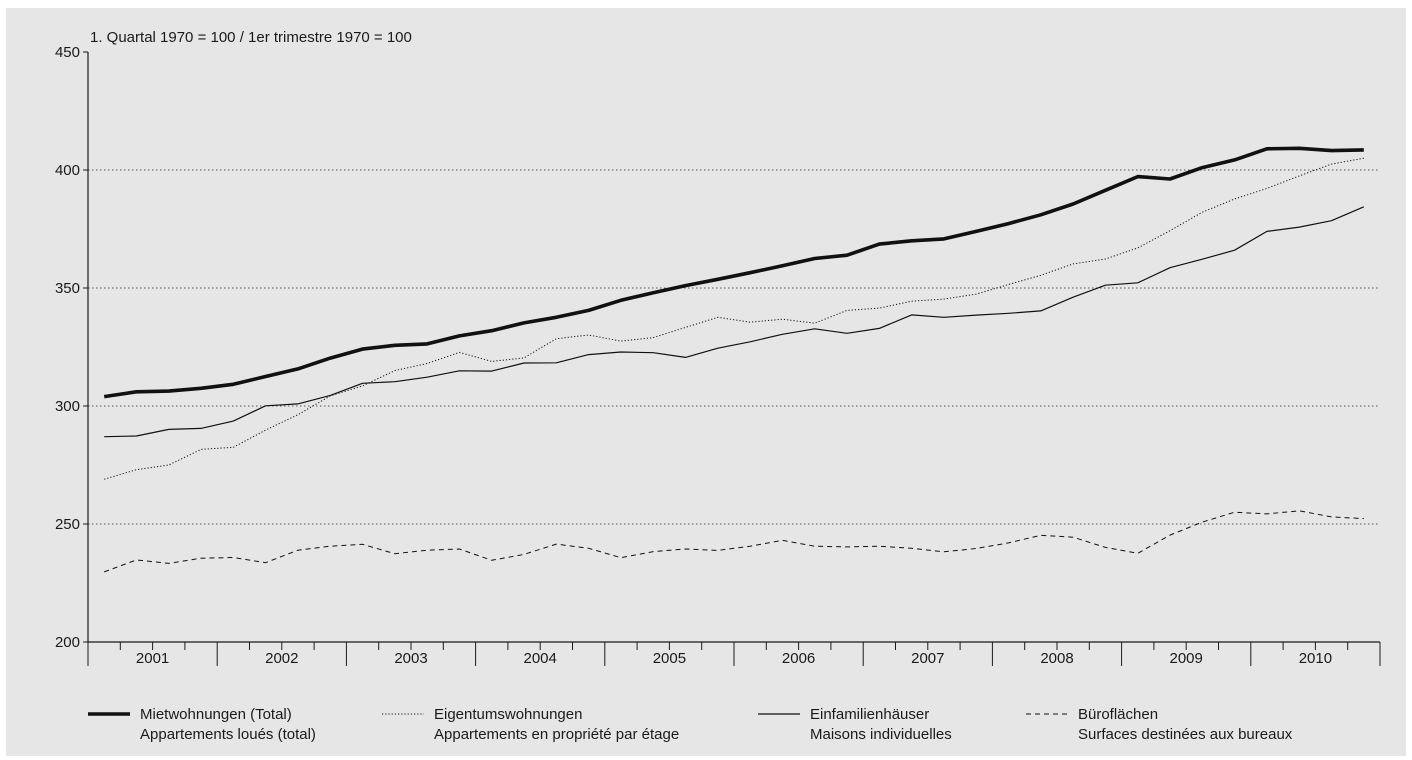 This screenshot has width=1412, height=760. What do you see at coordinates (67, 524) in the screenshot?
I see `y-tick-label: 250` at bounding box center [67, 524].